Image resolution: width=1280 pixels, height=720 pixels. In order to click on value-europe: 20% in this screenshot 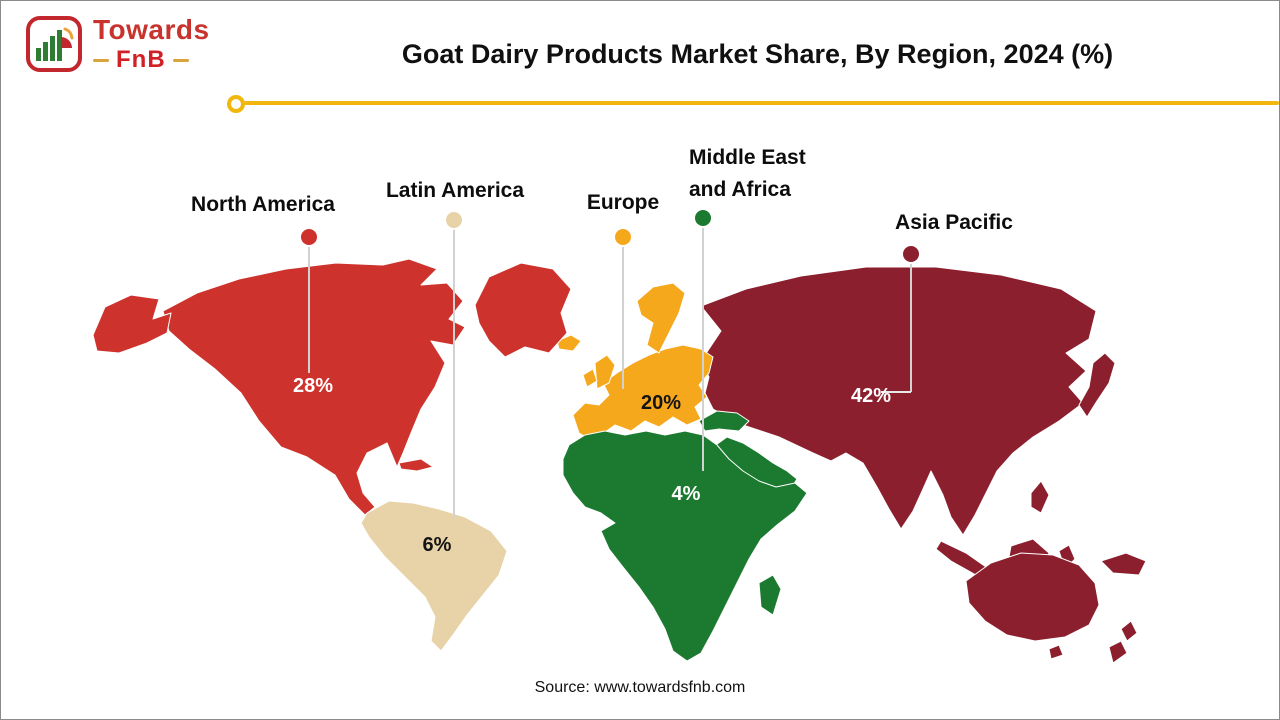, I will do `click(661, 403)`.